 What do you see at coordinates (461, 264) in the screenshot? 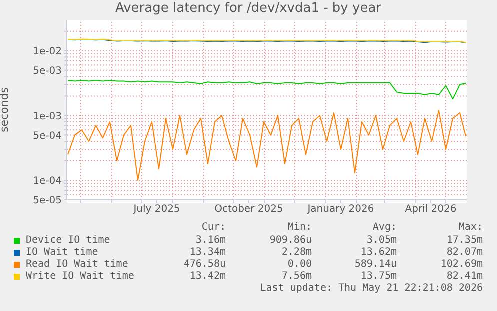
I see `text: 102.69m` at bounding box center [461, 264].